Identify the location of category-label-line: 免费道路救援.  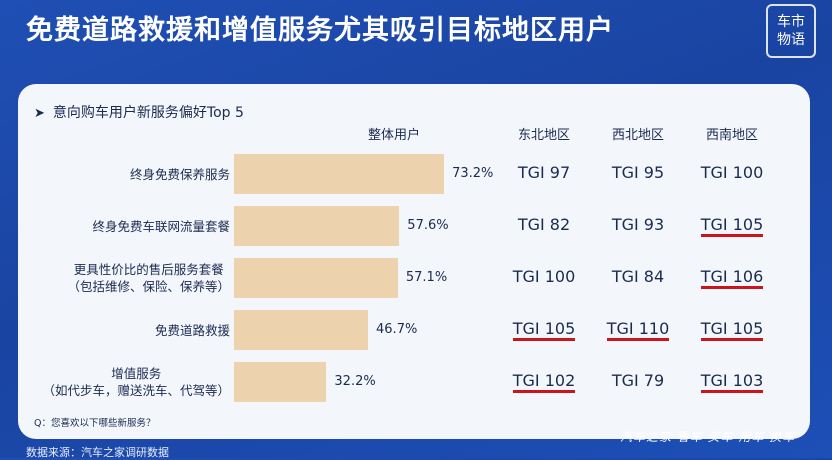
(192, 330).